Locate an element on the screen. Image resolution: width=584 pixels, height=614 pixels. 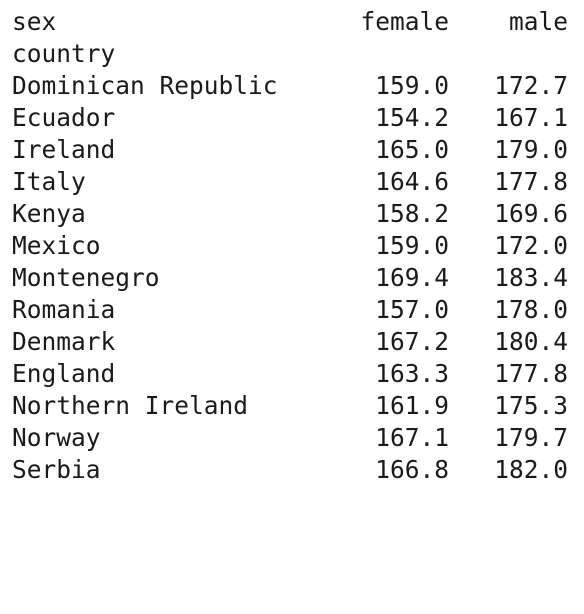
table-row: Italy 164.6 177.8 is located at coordinates (290, 182).